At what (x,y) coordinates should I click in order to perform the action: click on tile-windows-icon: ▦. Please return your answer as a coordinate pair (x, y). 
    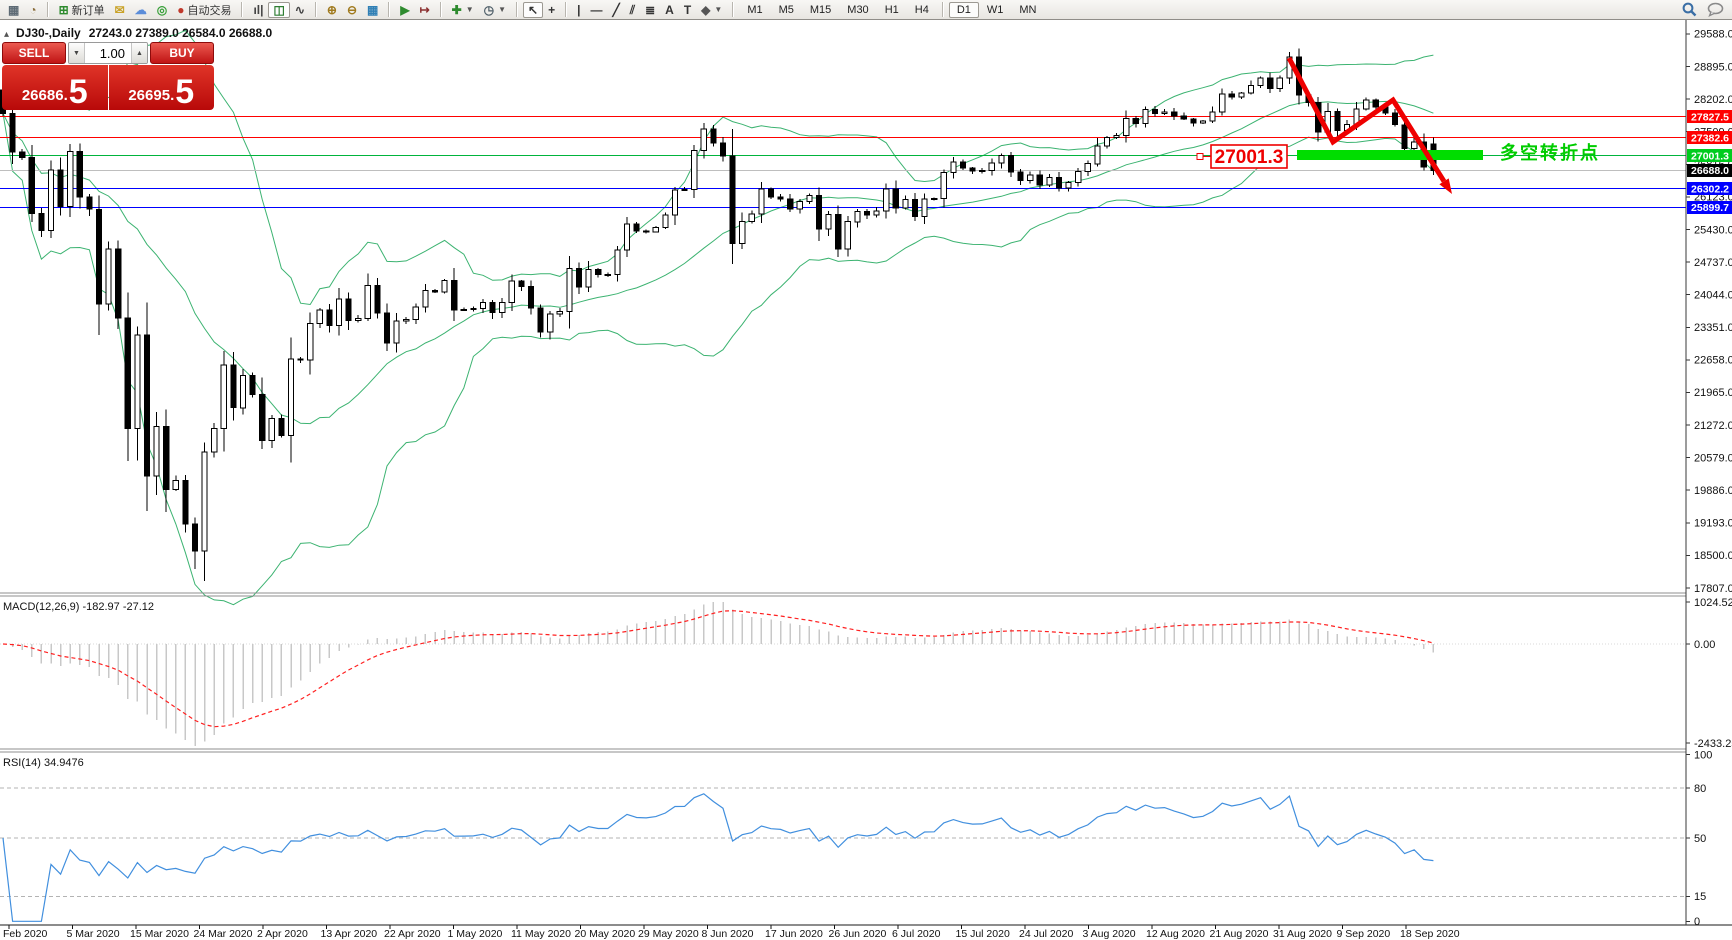
    Looking at the image, I should click on (373, 9).